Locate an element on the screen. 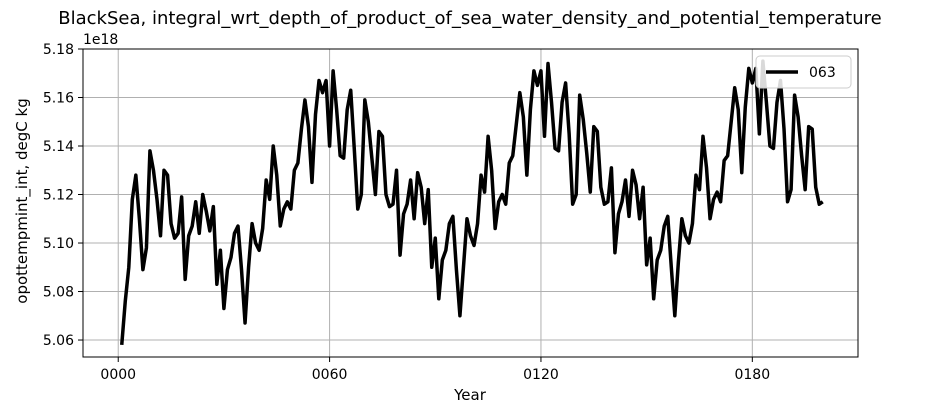  y-tick-label: 5.06 is located at coordinates (58, 341).